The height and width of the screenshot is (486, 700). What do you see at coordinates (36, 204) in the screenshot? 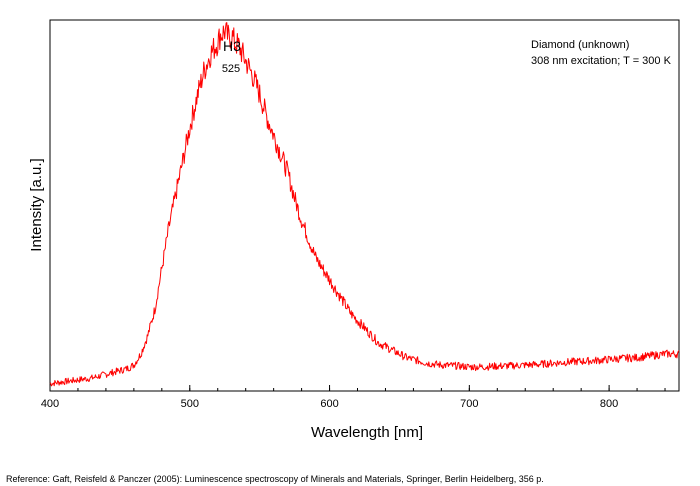
I see `y-axis-title: Intensity [a.u.]` at bounding box center [36, 204].